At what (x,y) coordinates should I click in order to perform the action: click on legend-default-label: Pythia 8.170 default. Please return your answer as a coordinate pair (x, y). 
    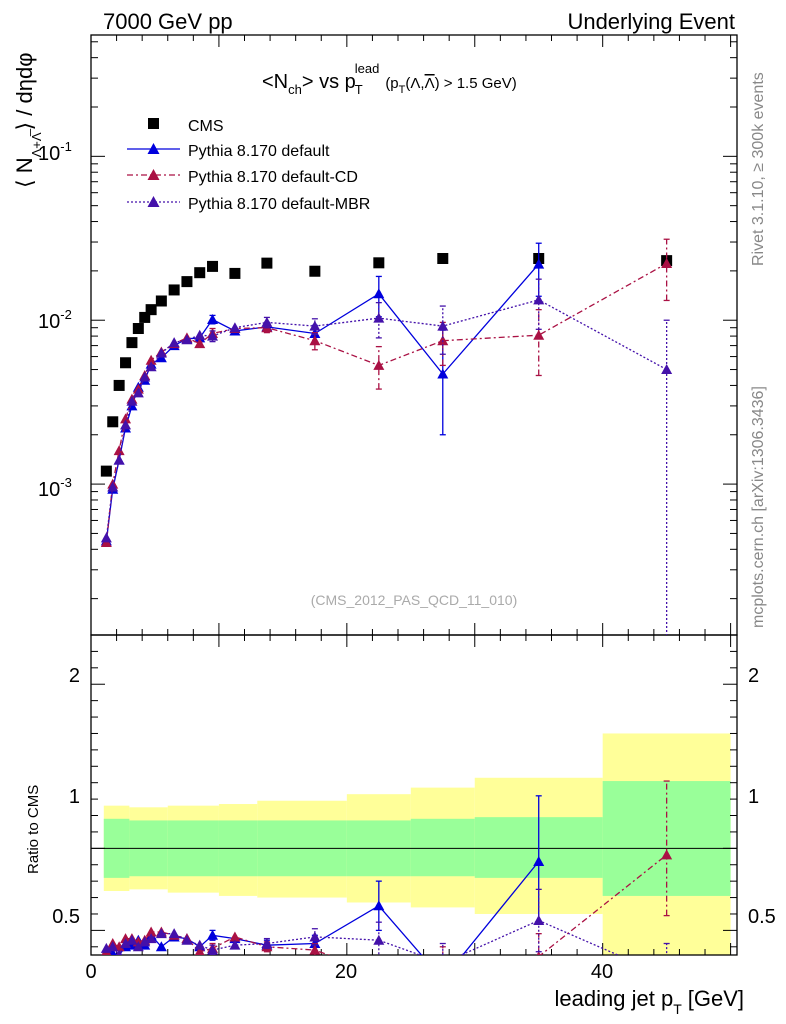
    Looking at the image, I should click on (259, 151).